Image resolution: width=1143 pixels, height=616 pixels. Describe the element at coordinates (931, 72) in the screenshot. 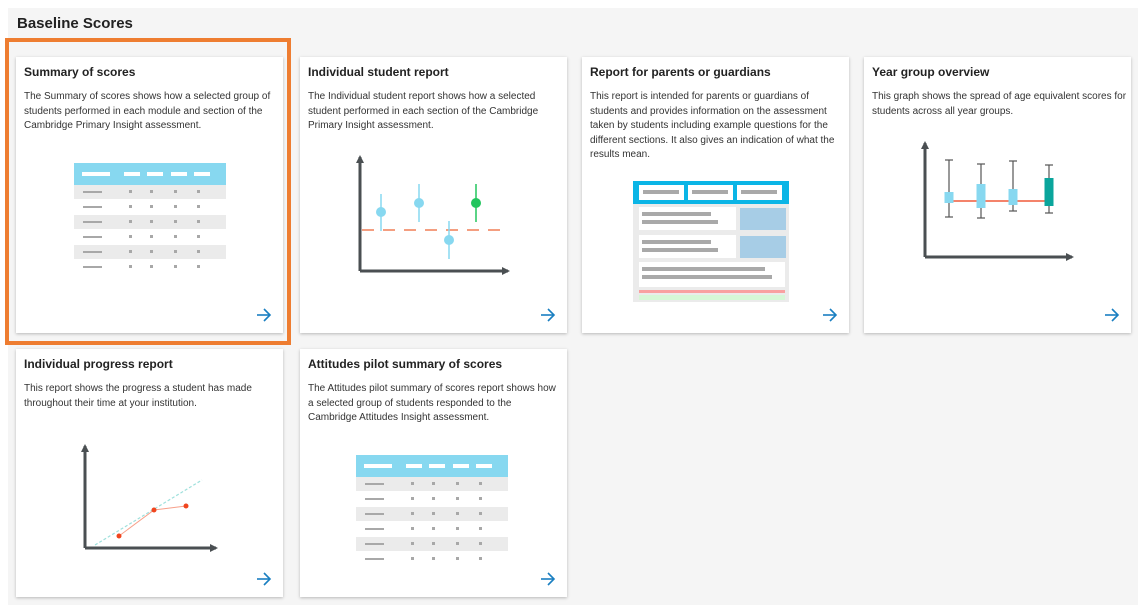

I see `card-title: Year group overview` at that location.